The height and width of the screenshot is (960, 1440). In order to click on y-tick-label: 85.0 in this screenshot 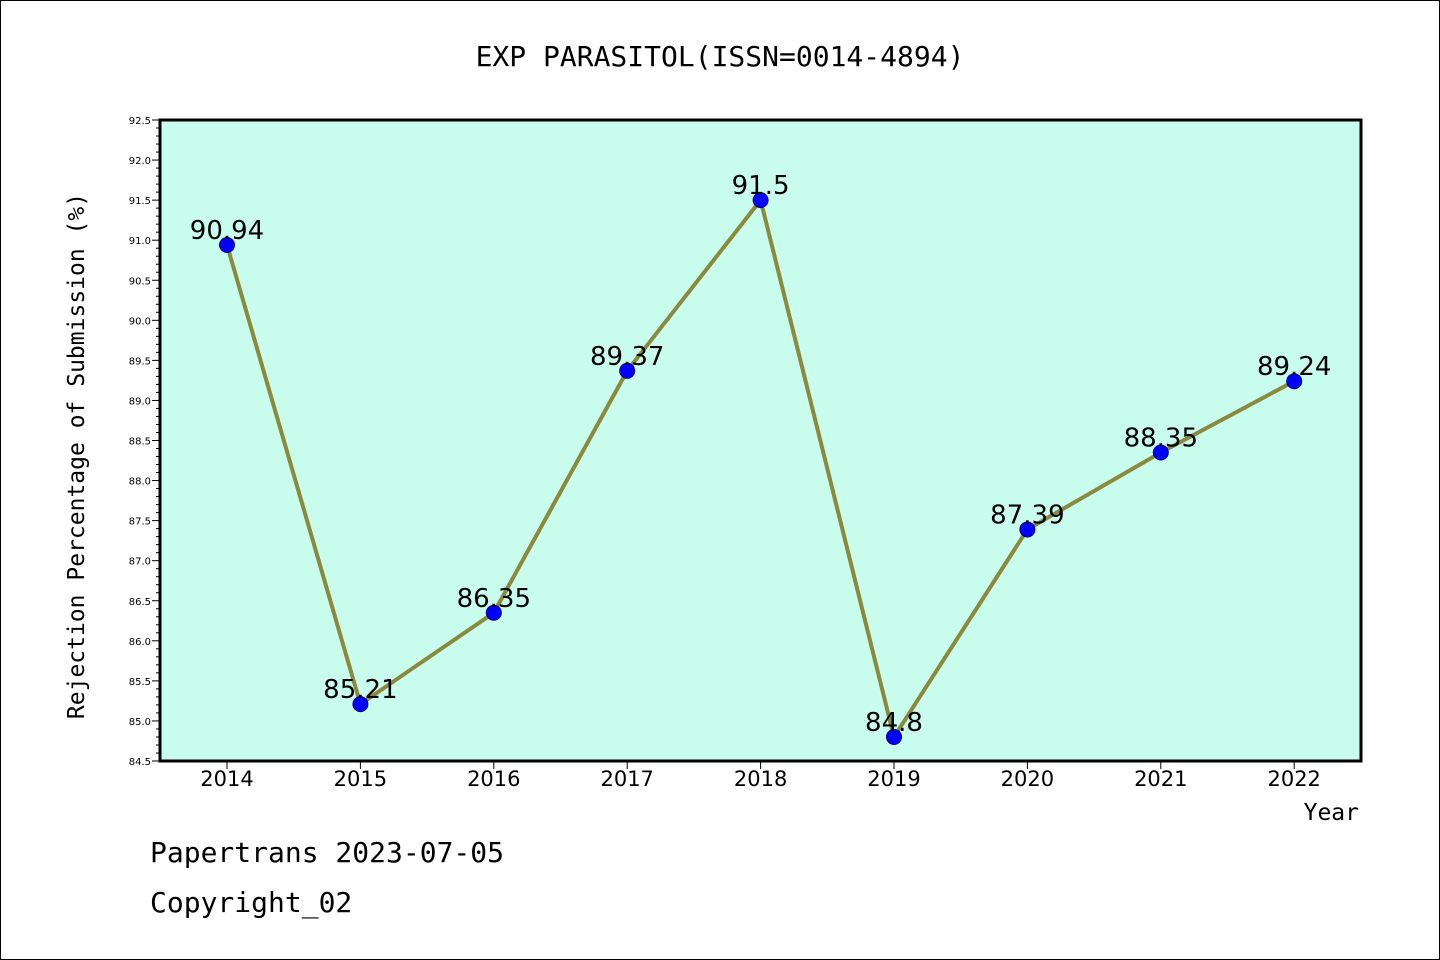, I will do `click(140, 722)`.